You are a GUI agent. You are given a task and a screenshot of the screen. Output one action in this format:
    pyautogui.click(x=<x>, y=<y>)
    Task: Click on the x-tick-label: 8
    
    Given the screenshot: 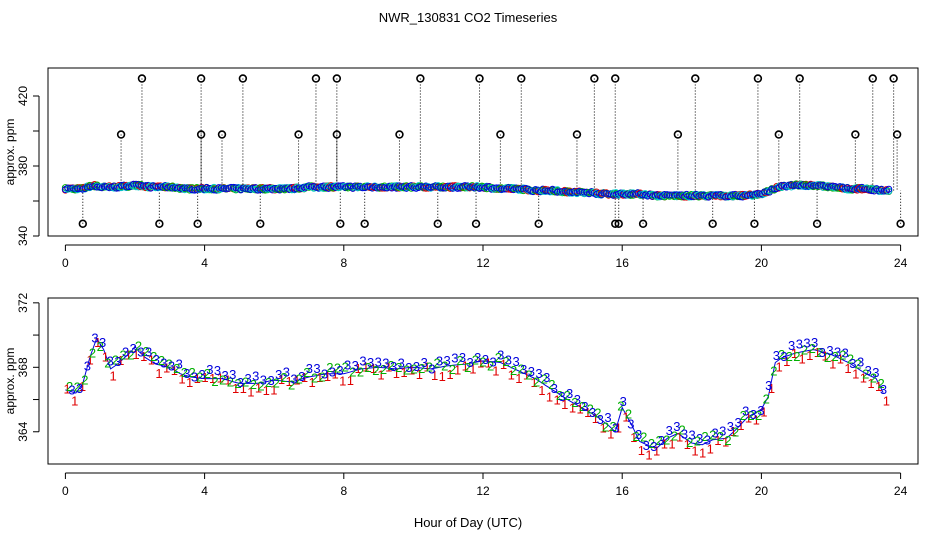 What is the action you would take?
    pyautogui.click(x=343, y=263)
    